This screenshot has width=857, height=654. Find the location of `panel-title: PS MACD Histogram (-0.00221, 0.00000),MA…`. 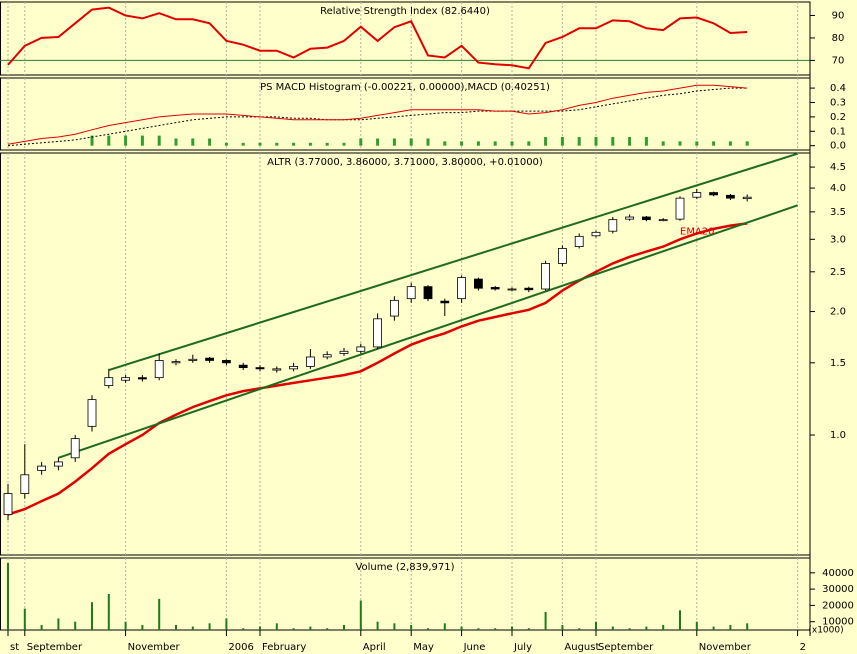

panel-title: PS MACD Histogram (-0.00221, 0.00000),MA… is located at coordinates (405, 87).